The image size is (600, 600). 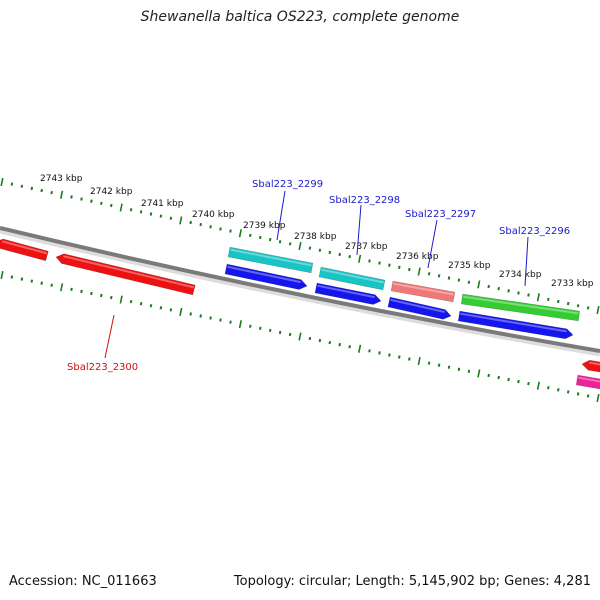 I want to click on ruler-label: 2737 kbp, so click(x=366, y=247).